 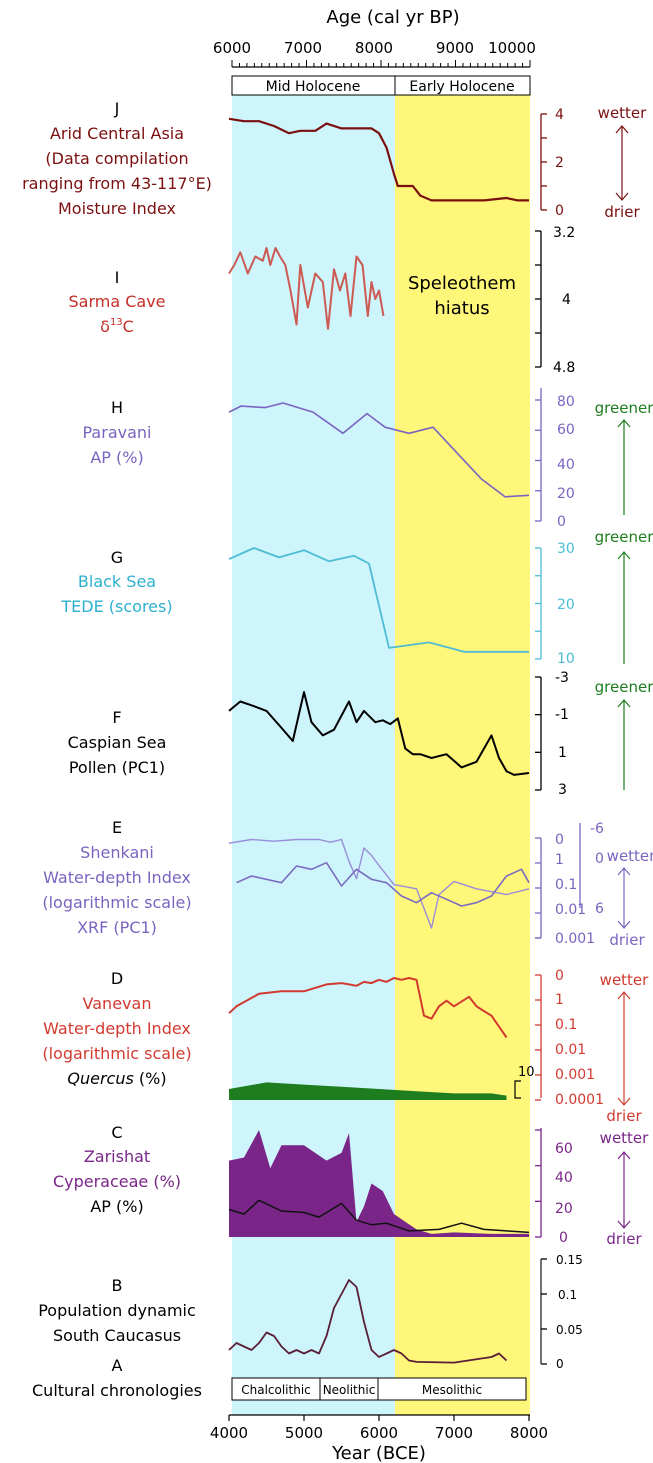 I want to click on panel-f-series-line, so click(x=379, y=733).